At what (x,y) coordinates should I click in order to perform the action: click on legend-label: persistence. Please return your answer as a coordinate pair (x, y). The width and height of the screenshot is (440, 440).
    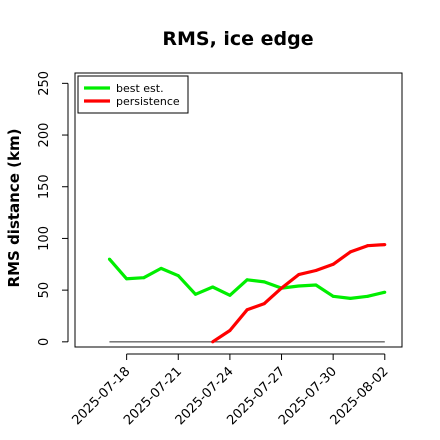
    Looking at the image, I should click on (148, 101).